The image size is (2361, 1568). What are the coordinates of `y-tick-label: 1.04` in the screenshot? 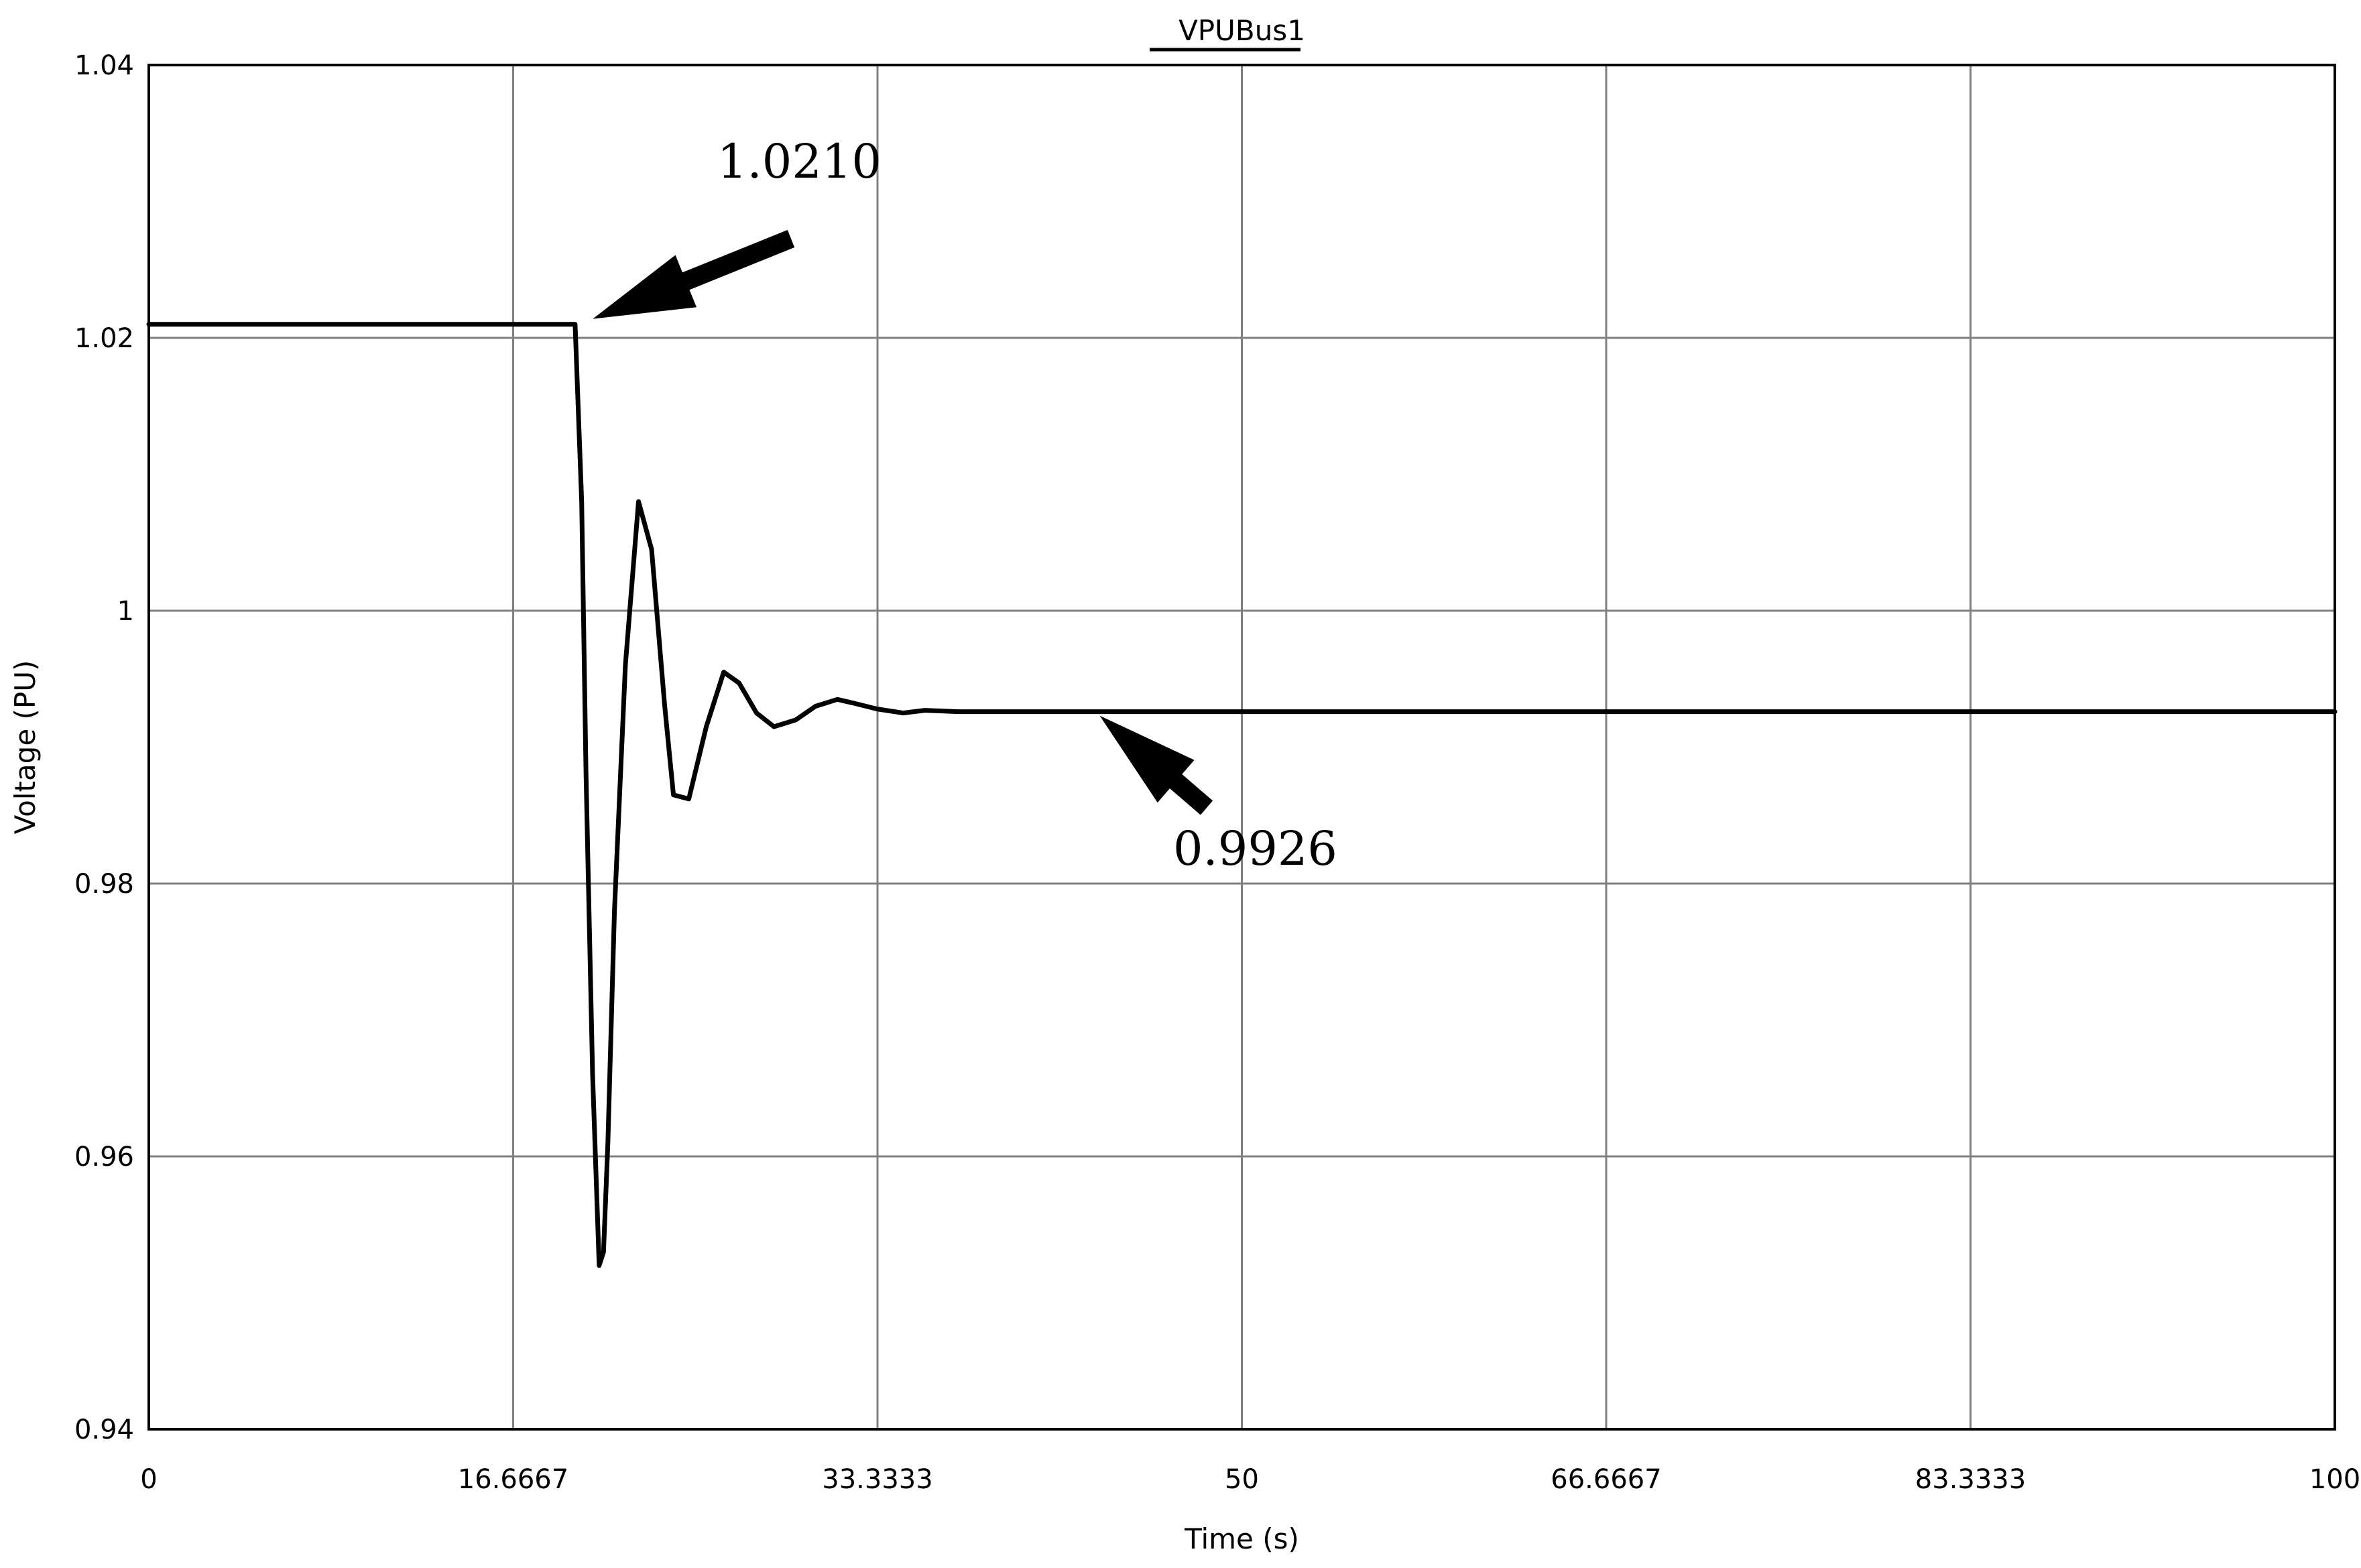 It's located at (104, 66).